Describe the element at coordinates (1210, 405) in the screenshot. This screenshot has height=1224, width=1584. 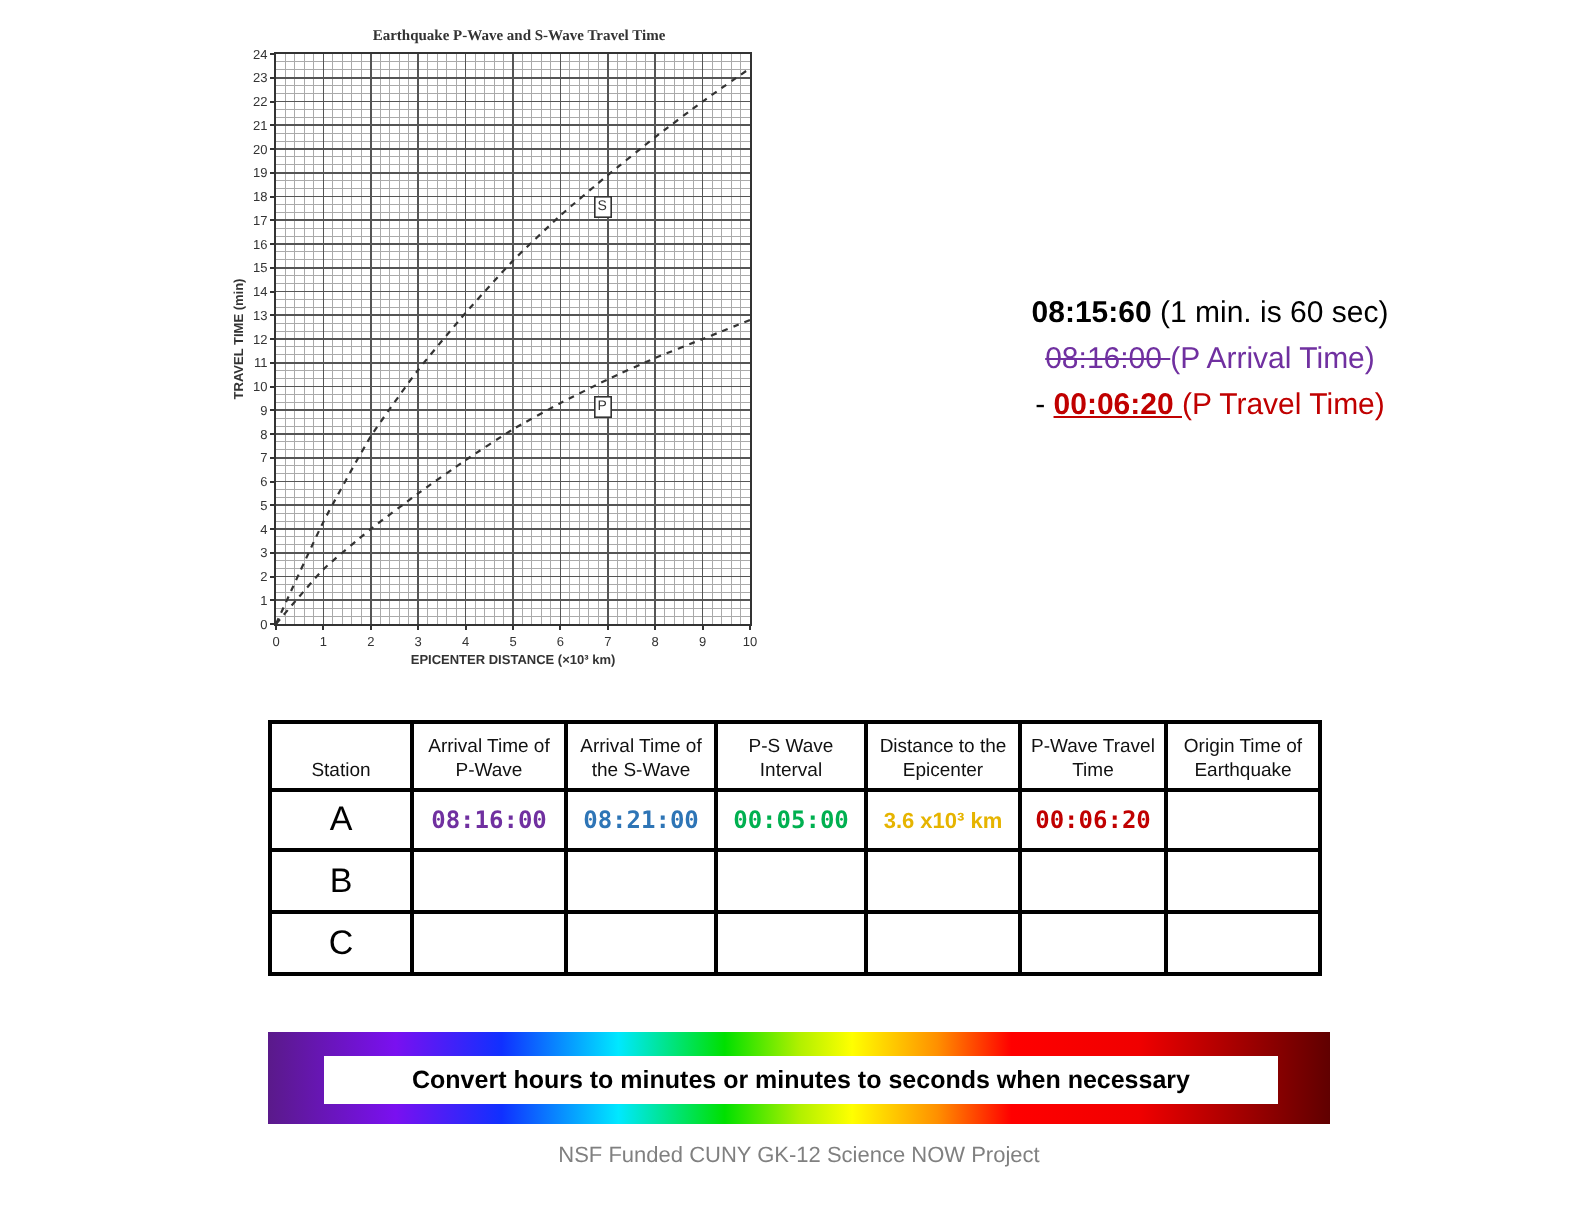
I see `text: - 00:06:20 (P Travel Time)` at that location.